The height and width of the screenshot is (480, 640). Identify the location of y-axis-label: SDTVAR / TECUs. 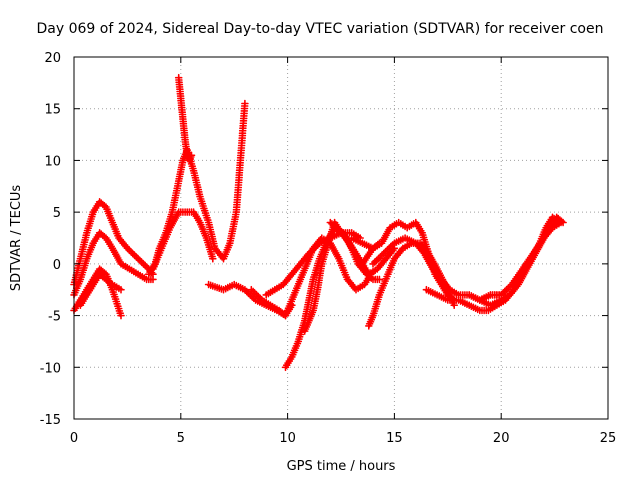
(16, 238).